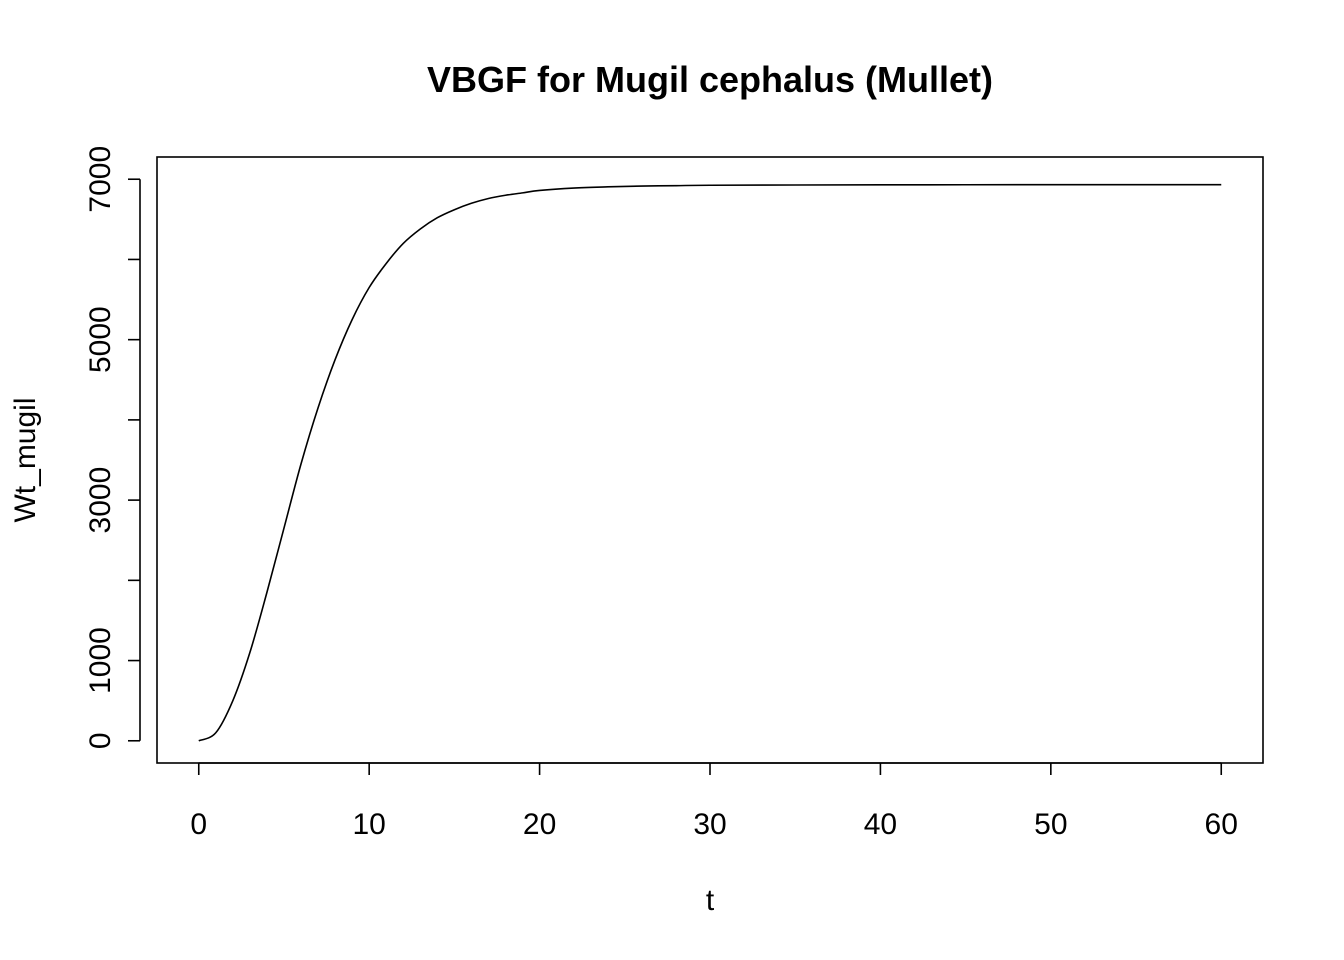 The height and width of the screenshot is (960, 1344). Describe the element at coordinates (25, 459) in the screenshot. I see `y-axis-label: Wt_mugil` at that location.